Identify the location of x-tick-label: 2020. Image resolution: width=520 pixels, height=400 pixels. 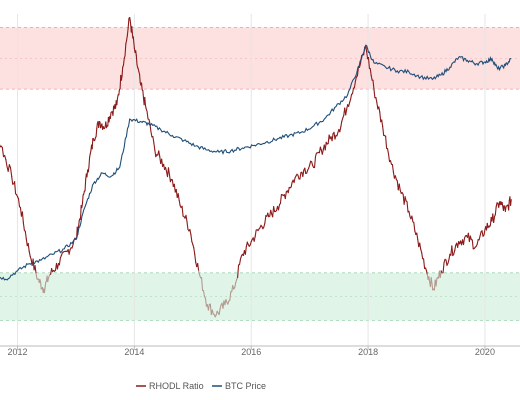
(485, 352).